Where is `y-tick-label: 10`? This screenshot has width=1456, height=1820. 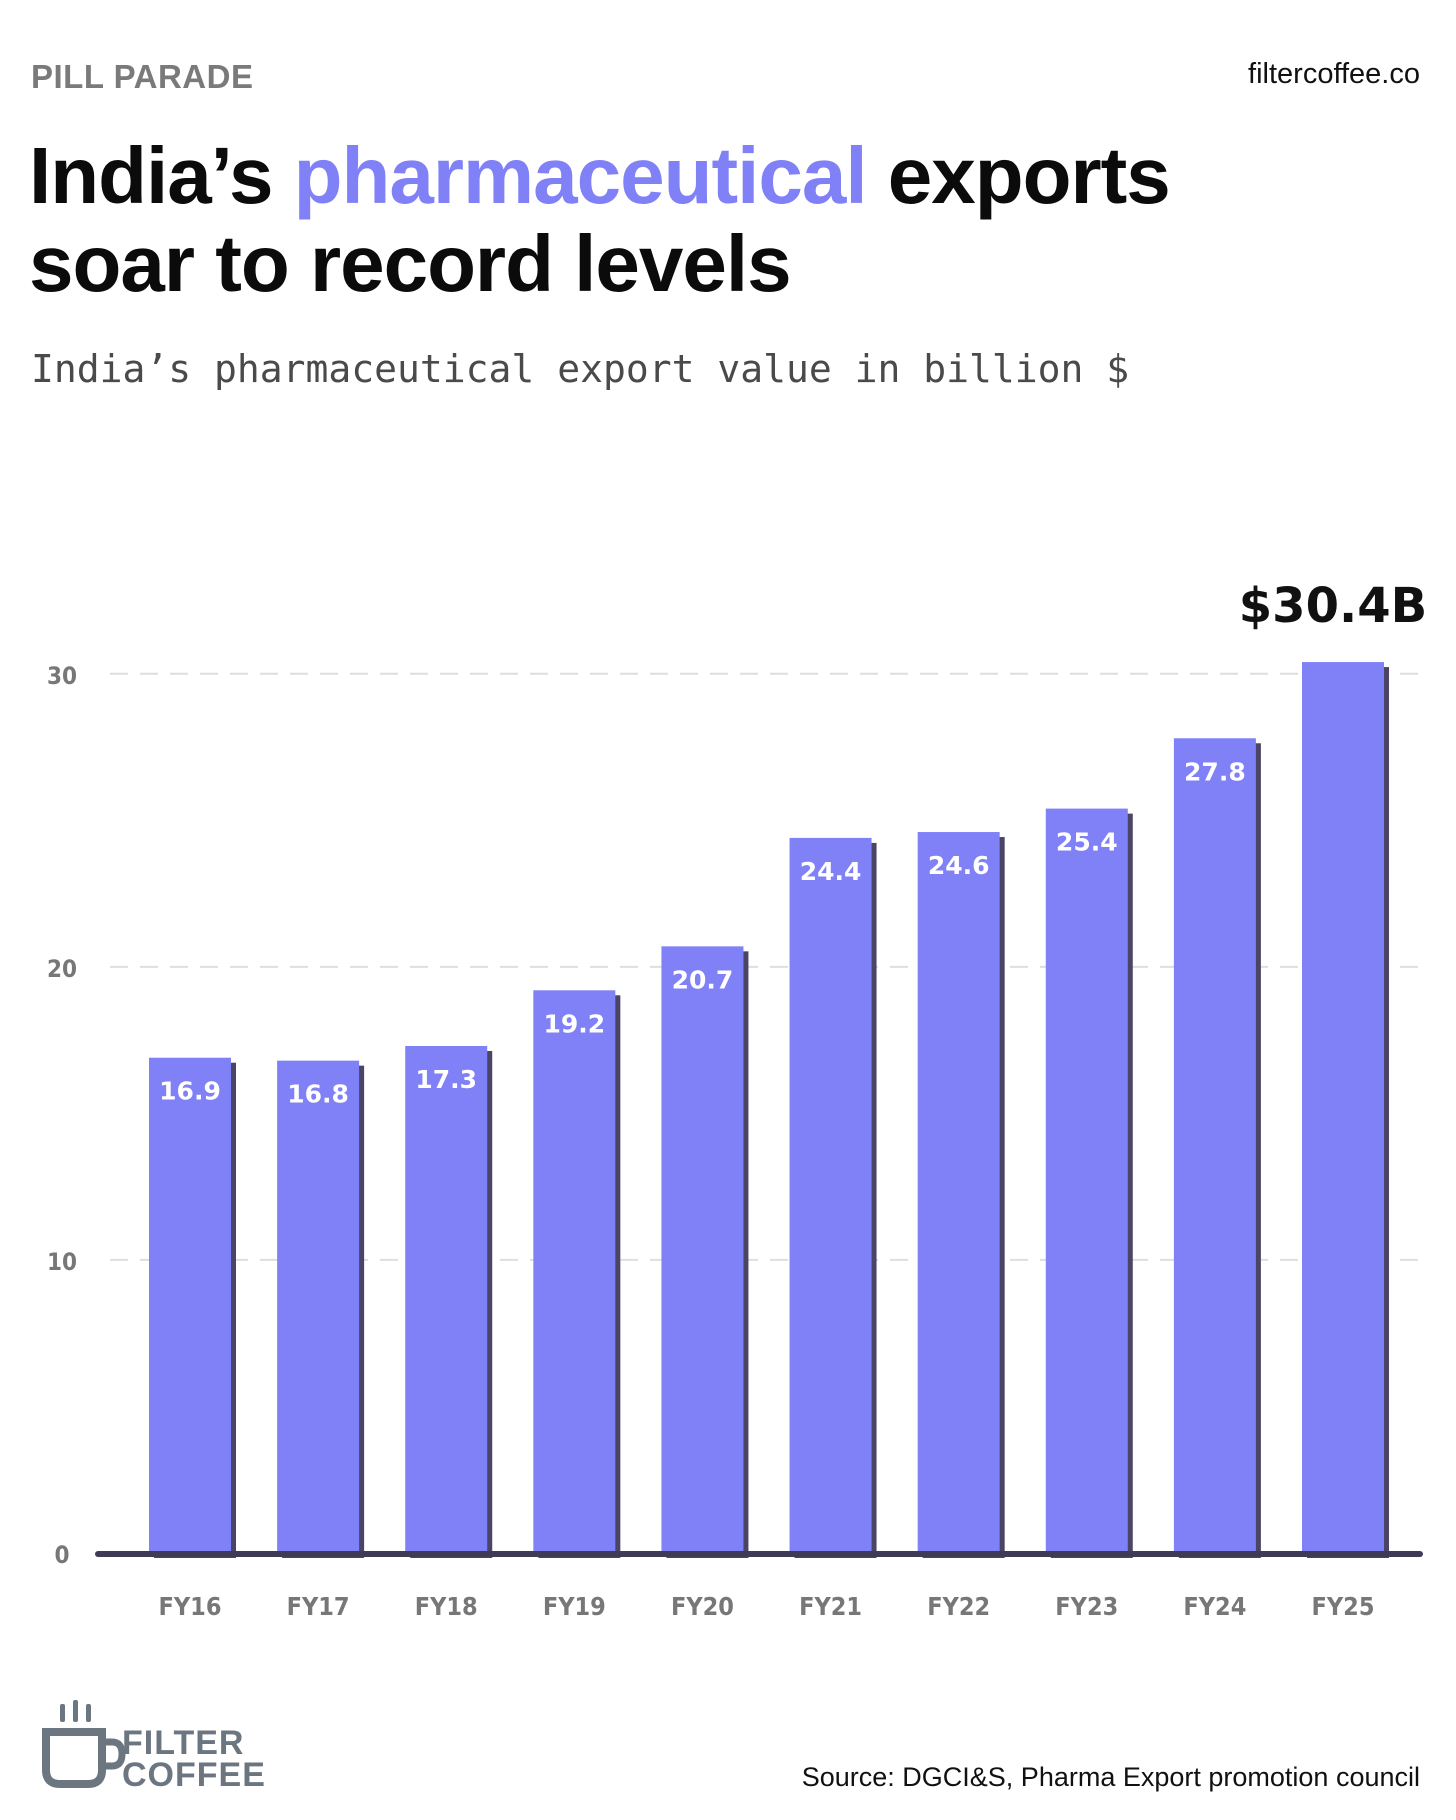 y-tick-label: 10 is located at coordinates (62, 1262).